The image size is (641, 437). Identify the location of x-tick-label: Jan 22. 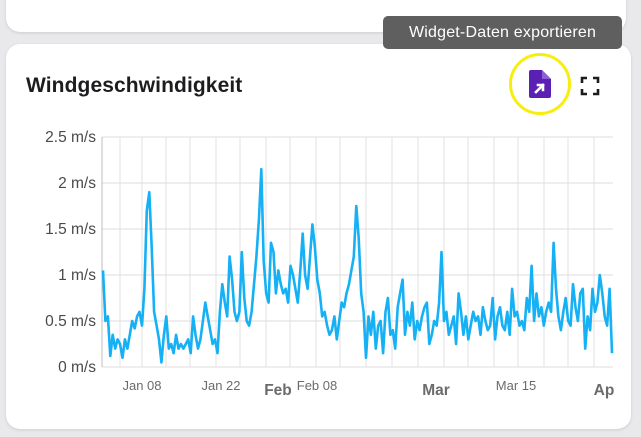
(220, 385).